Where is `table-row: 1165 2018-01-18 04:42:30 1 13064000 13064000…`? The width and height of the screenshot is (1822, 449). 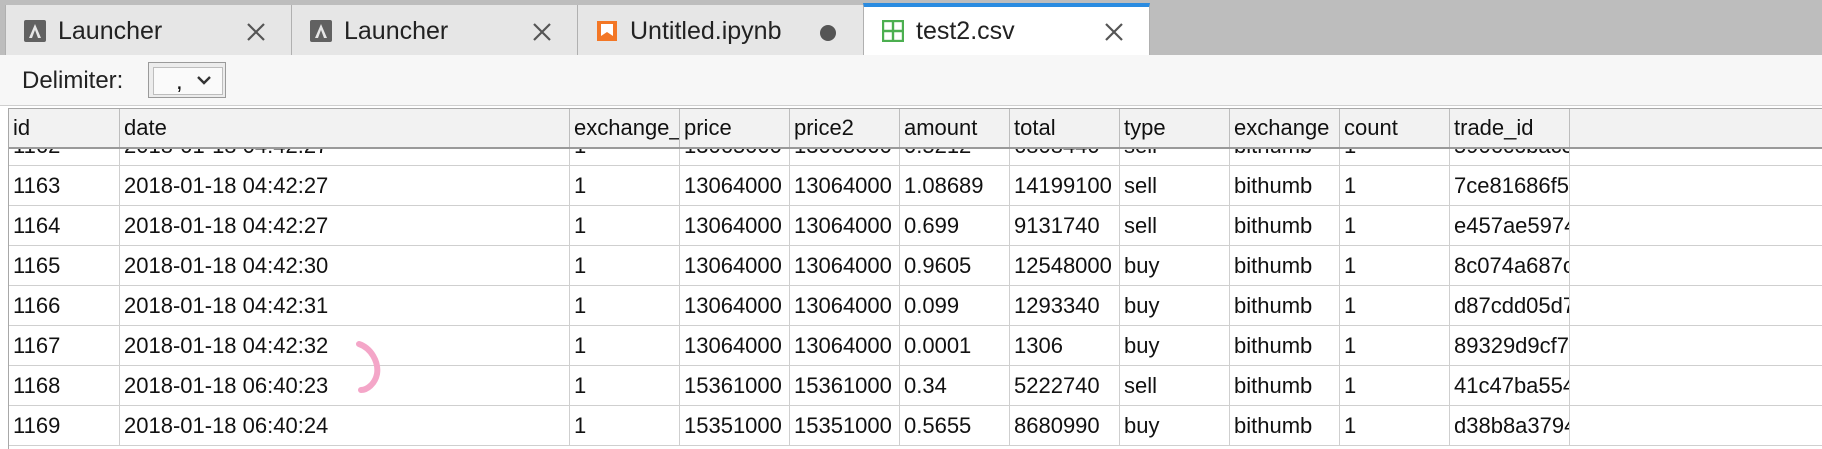
table-row: 1165 2018-01-18 04:42:30 1 13064000 13064000… is located at coordinates (915, 266).